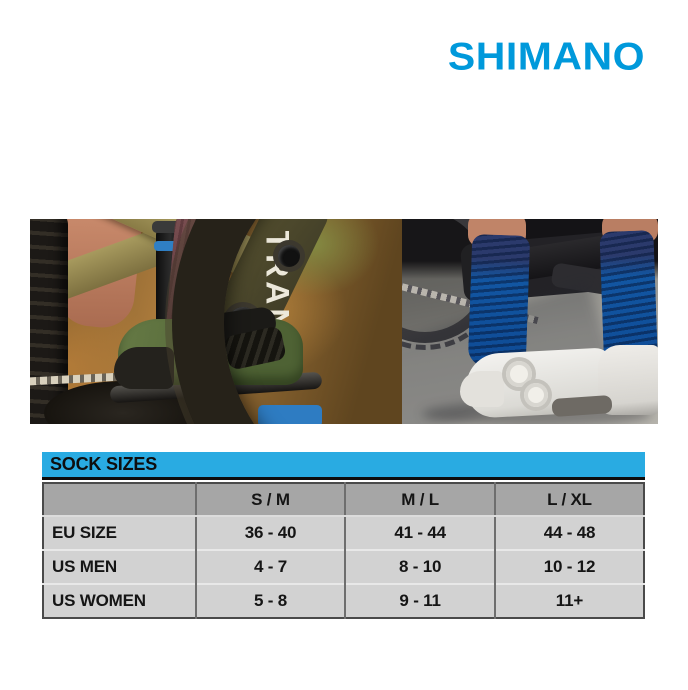 The image size is (688, 690). What do you see at coordinates (270, 566) in the screenshot?
I see `cell-value: 4 - 7` at bounding box center [270, 566].